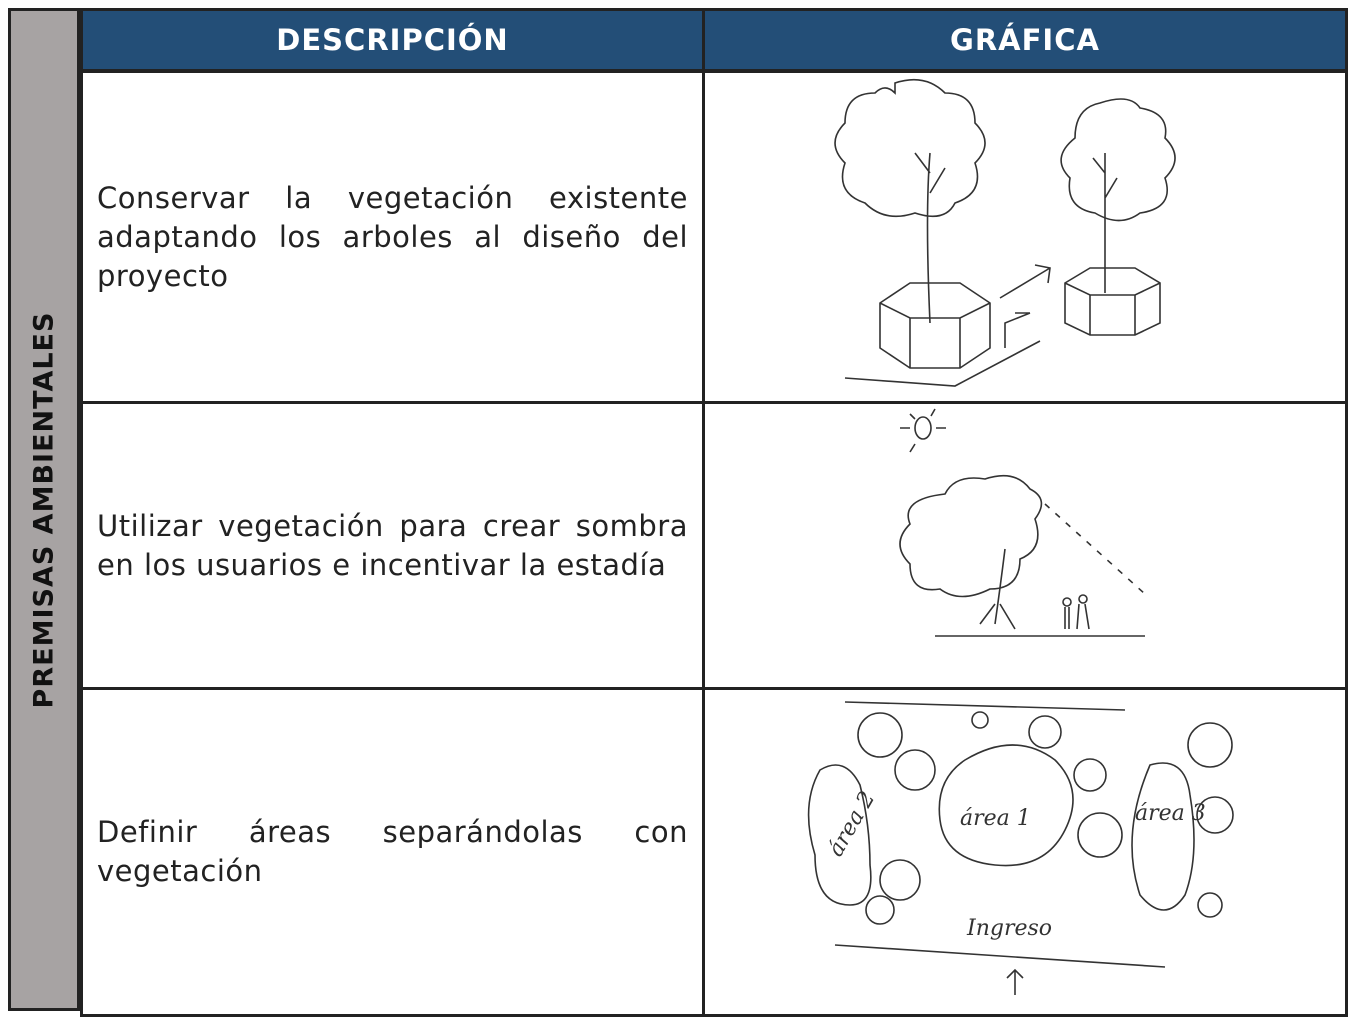 This screenshot has width=1348, height=1017. I want to click on header-cell: DESCRIPCIÓN, so click(392, 40).